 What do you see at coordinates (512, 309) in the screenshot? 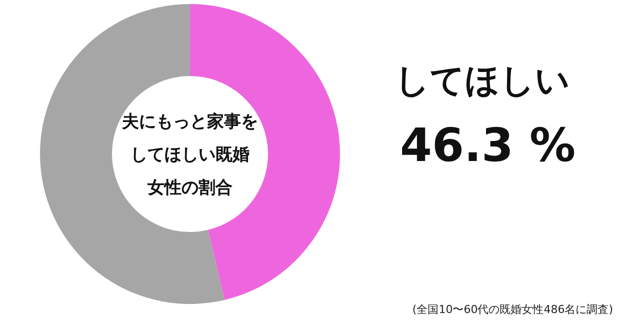
I see `text: (全国10〜60代の既婚女性486名に調査)` at bounding box center [512, 309].